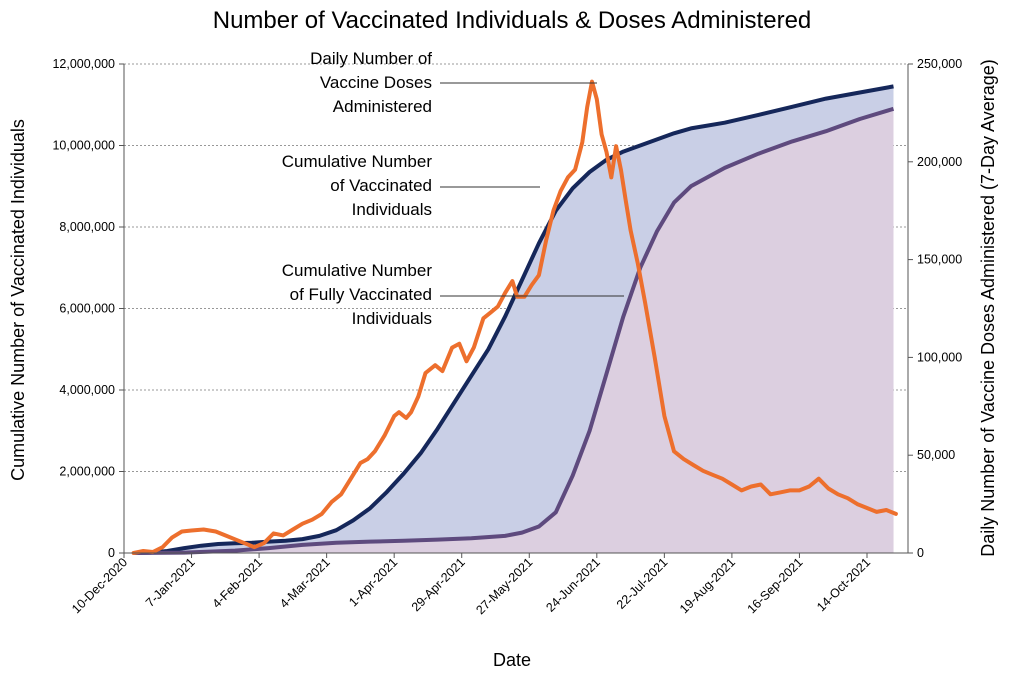 The image size is (1024, 698). I want to click on y-right-tick-label: 50,000, so click(936, 455).